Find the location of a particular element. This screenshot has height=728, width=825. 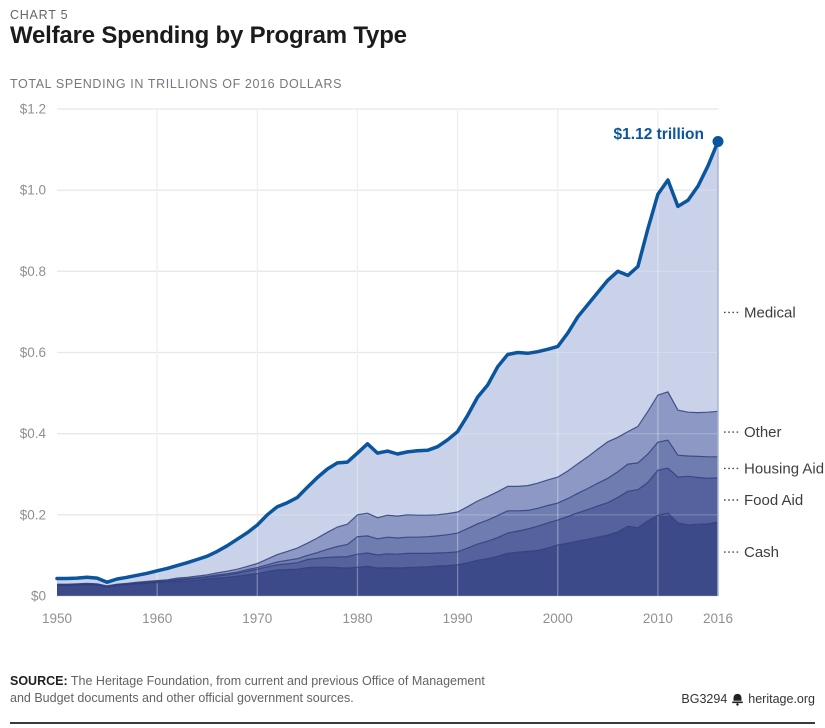

x-tick-label: 2016 is located at coordinates (718, 618).